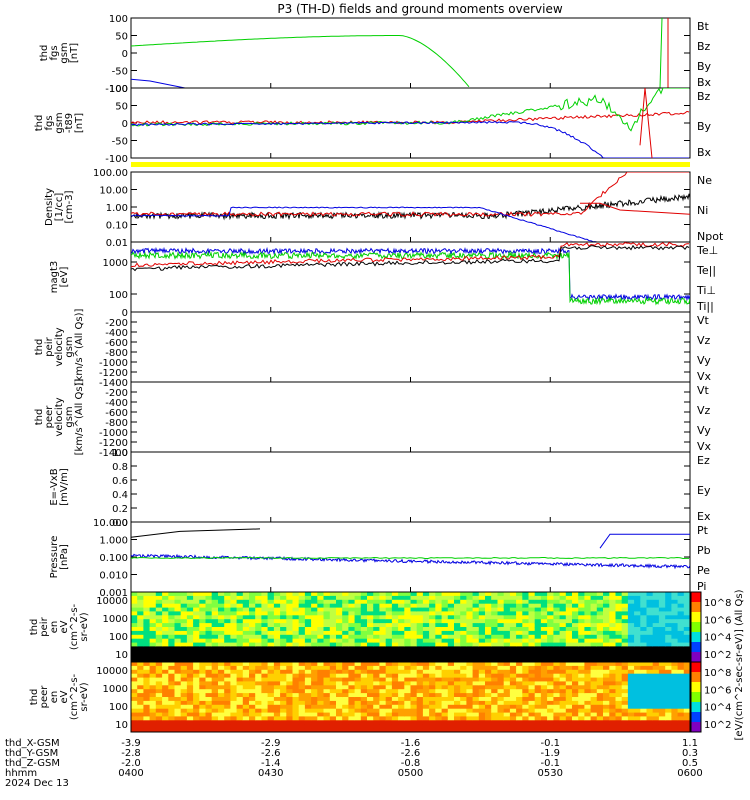  I want to click on y-tick-label: 100, so click(118, 707).